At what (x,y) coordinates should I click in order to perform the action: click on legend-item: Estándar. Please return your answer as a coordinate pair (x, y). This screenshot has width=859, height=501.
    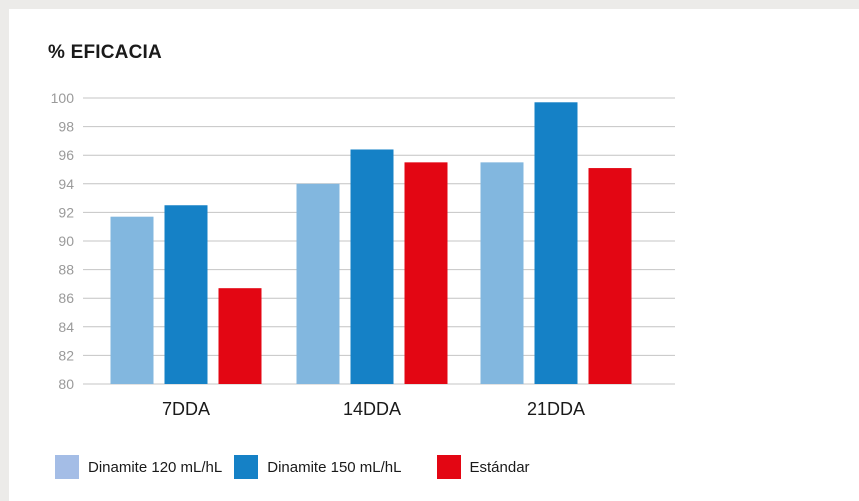
    Looking at the image, I should click on (483, 467).